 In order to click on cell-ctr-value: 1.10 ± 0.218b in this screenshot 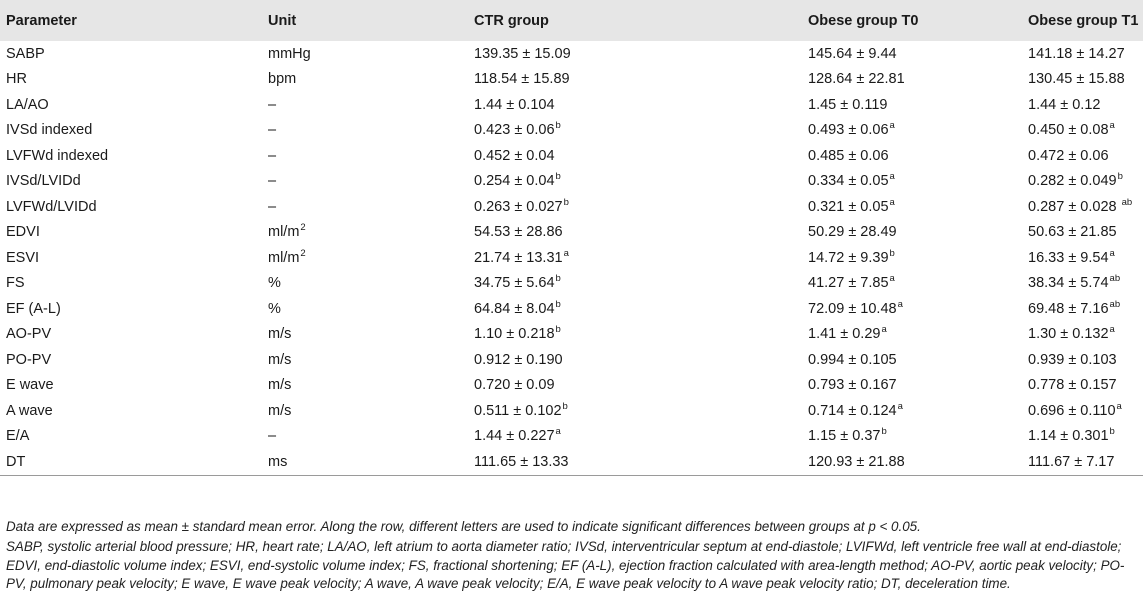, I will do `click(641, 335)`.